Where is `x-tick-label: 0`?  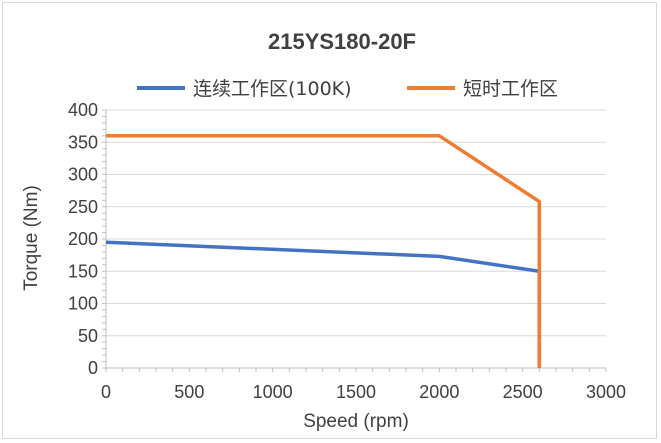
x-tick-label: 0 is located at coordinates (106, 392).